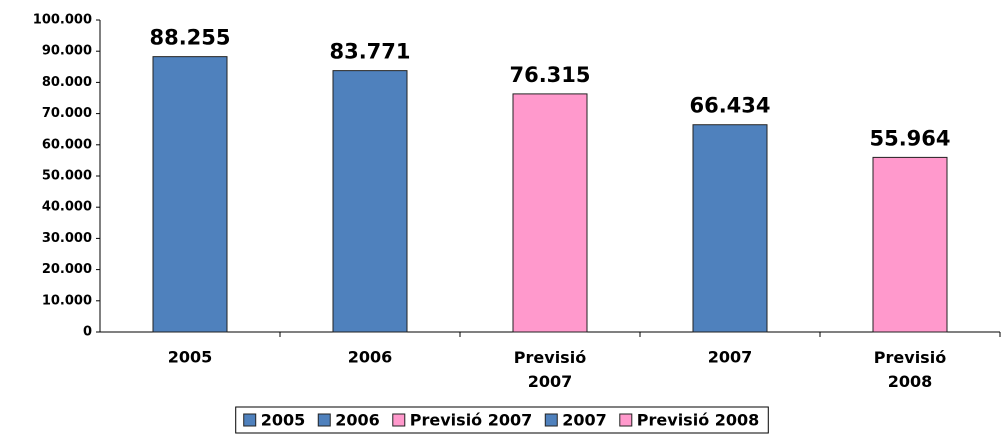 The image size is (1004, 434). What do you see at coordinates (67, 176) in the screenshot?
I see `y-tick-label: 50.000` at bounding box center [67, 176].